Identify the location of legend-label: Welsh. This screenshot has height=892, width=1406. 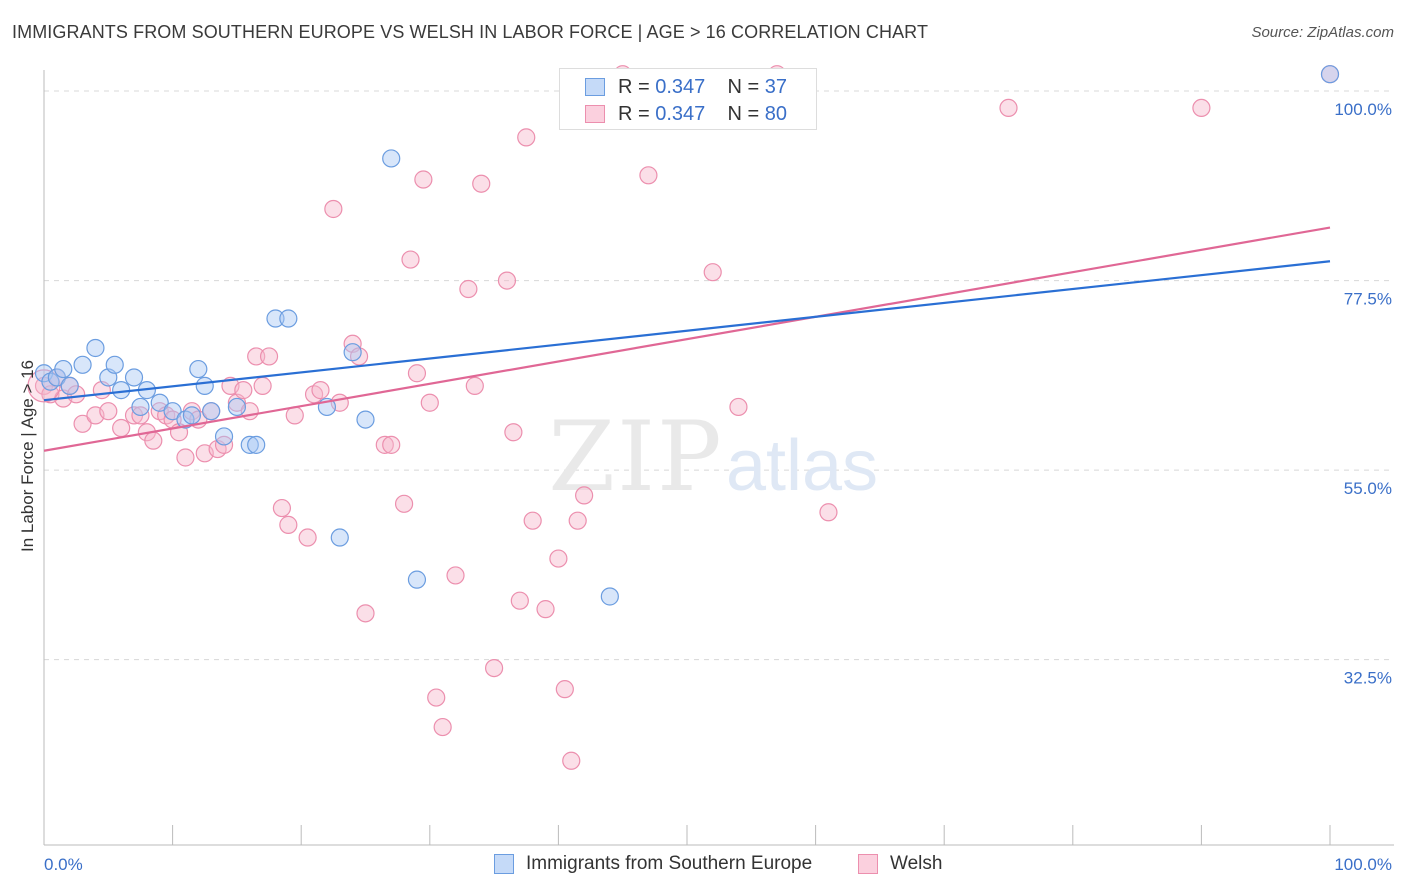
(916, 863).